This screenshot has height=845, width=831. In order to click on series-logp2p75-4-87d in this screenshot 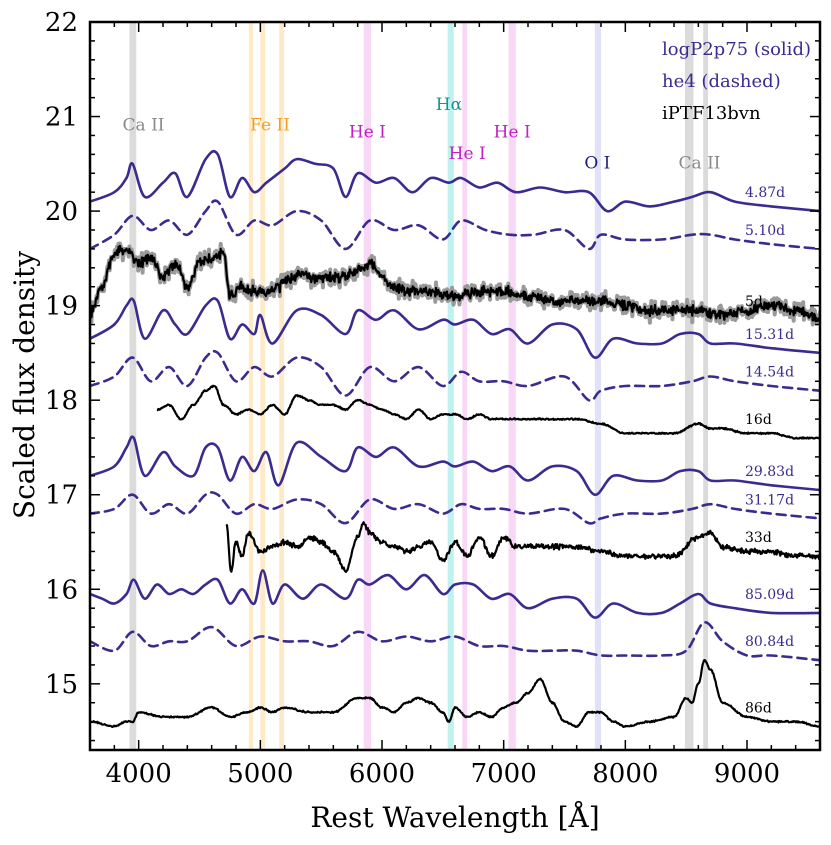, I will do `click(455, 181)`.